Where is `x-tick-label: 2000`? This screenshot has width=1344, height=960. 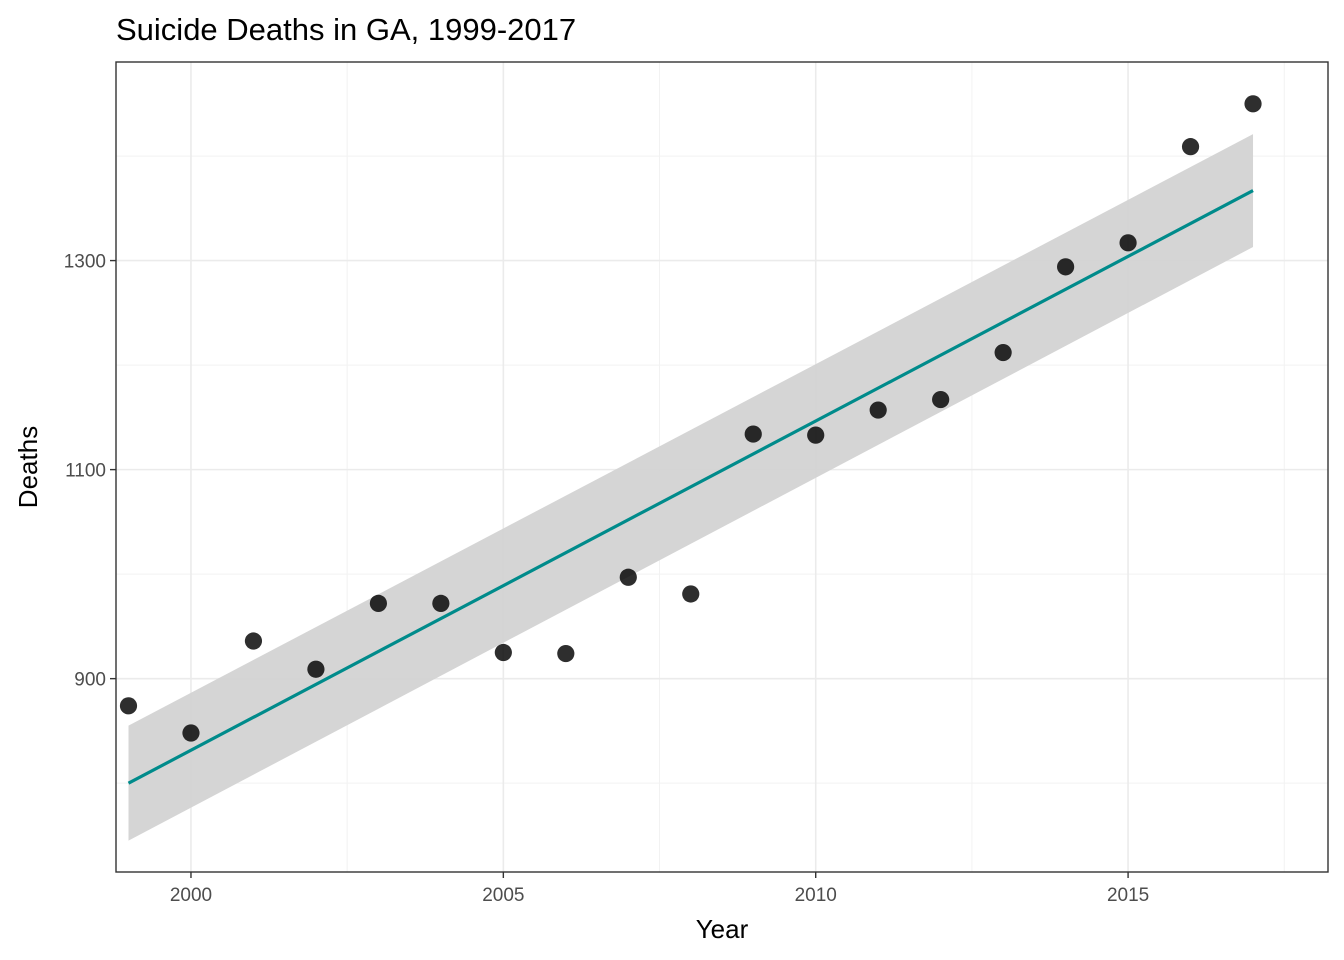
x-tick-label: 2000 is located at coordinates (191, 895).